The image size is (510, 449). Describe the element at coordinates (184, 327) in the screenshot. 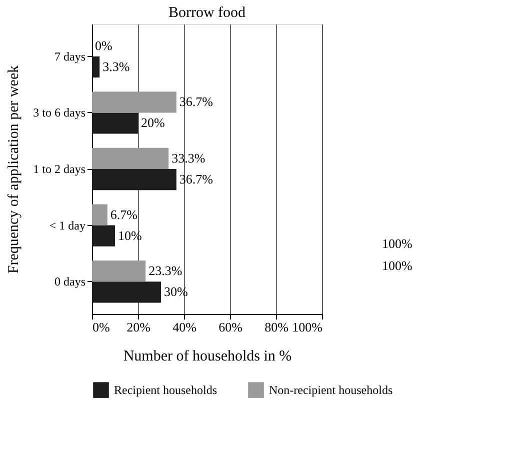

I see `x-tick-label: 40%` at that location.